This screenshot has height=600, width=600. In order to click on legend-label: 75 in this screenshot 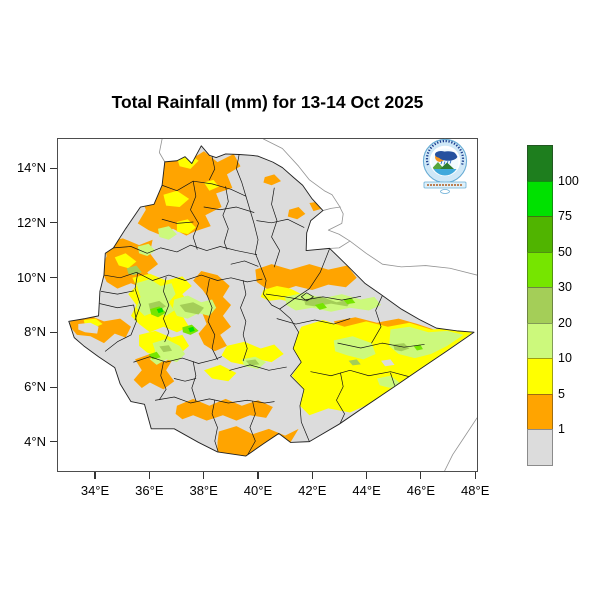, I will do `click(565, 216)`.